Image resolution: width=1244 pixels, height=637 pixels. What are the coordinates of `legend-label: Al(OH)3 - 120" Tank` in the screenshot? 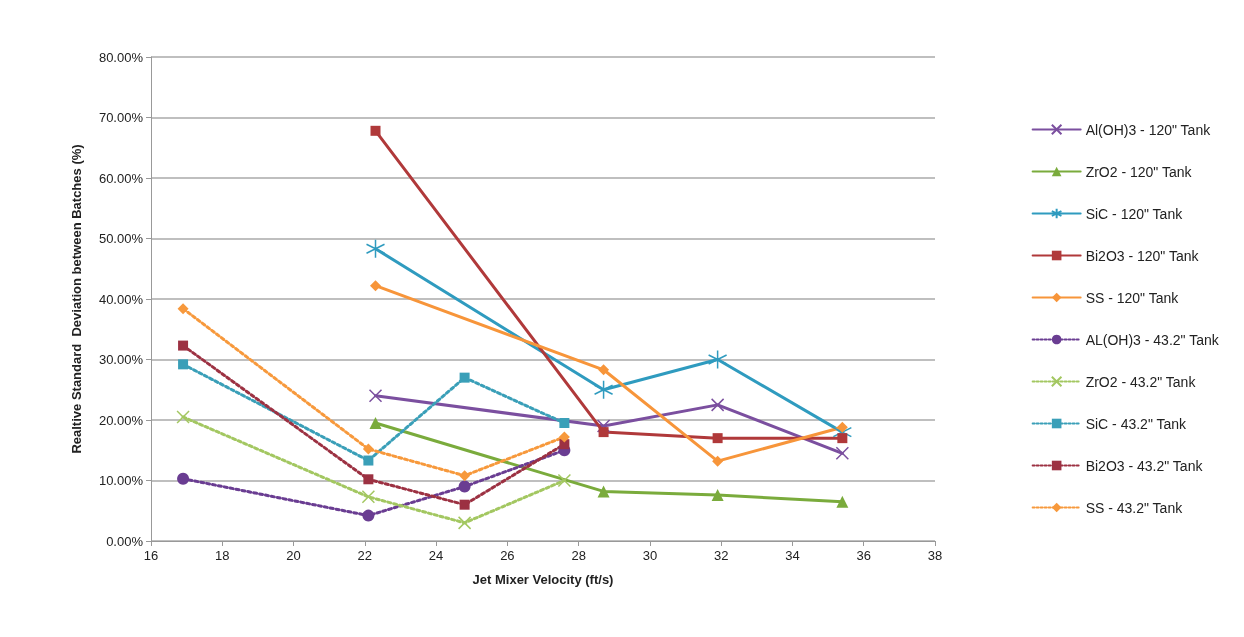 It's located at (1148, 129).